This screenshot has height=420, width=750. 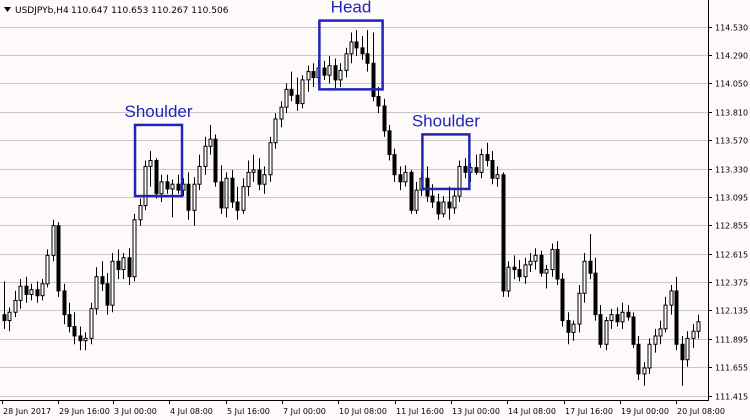 I want to click on dropdown-triangle-icon, so click(x=7, y=9).